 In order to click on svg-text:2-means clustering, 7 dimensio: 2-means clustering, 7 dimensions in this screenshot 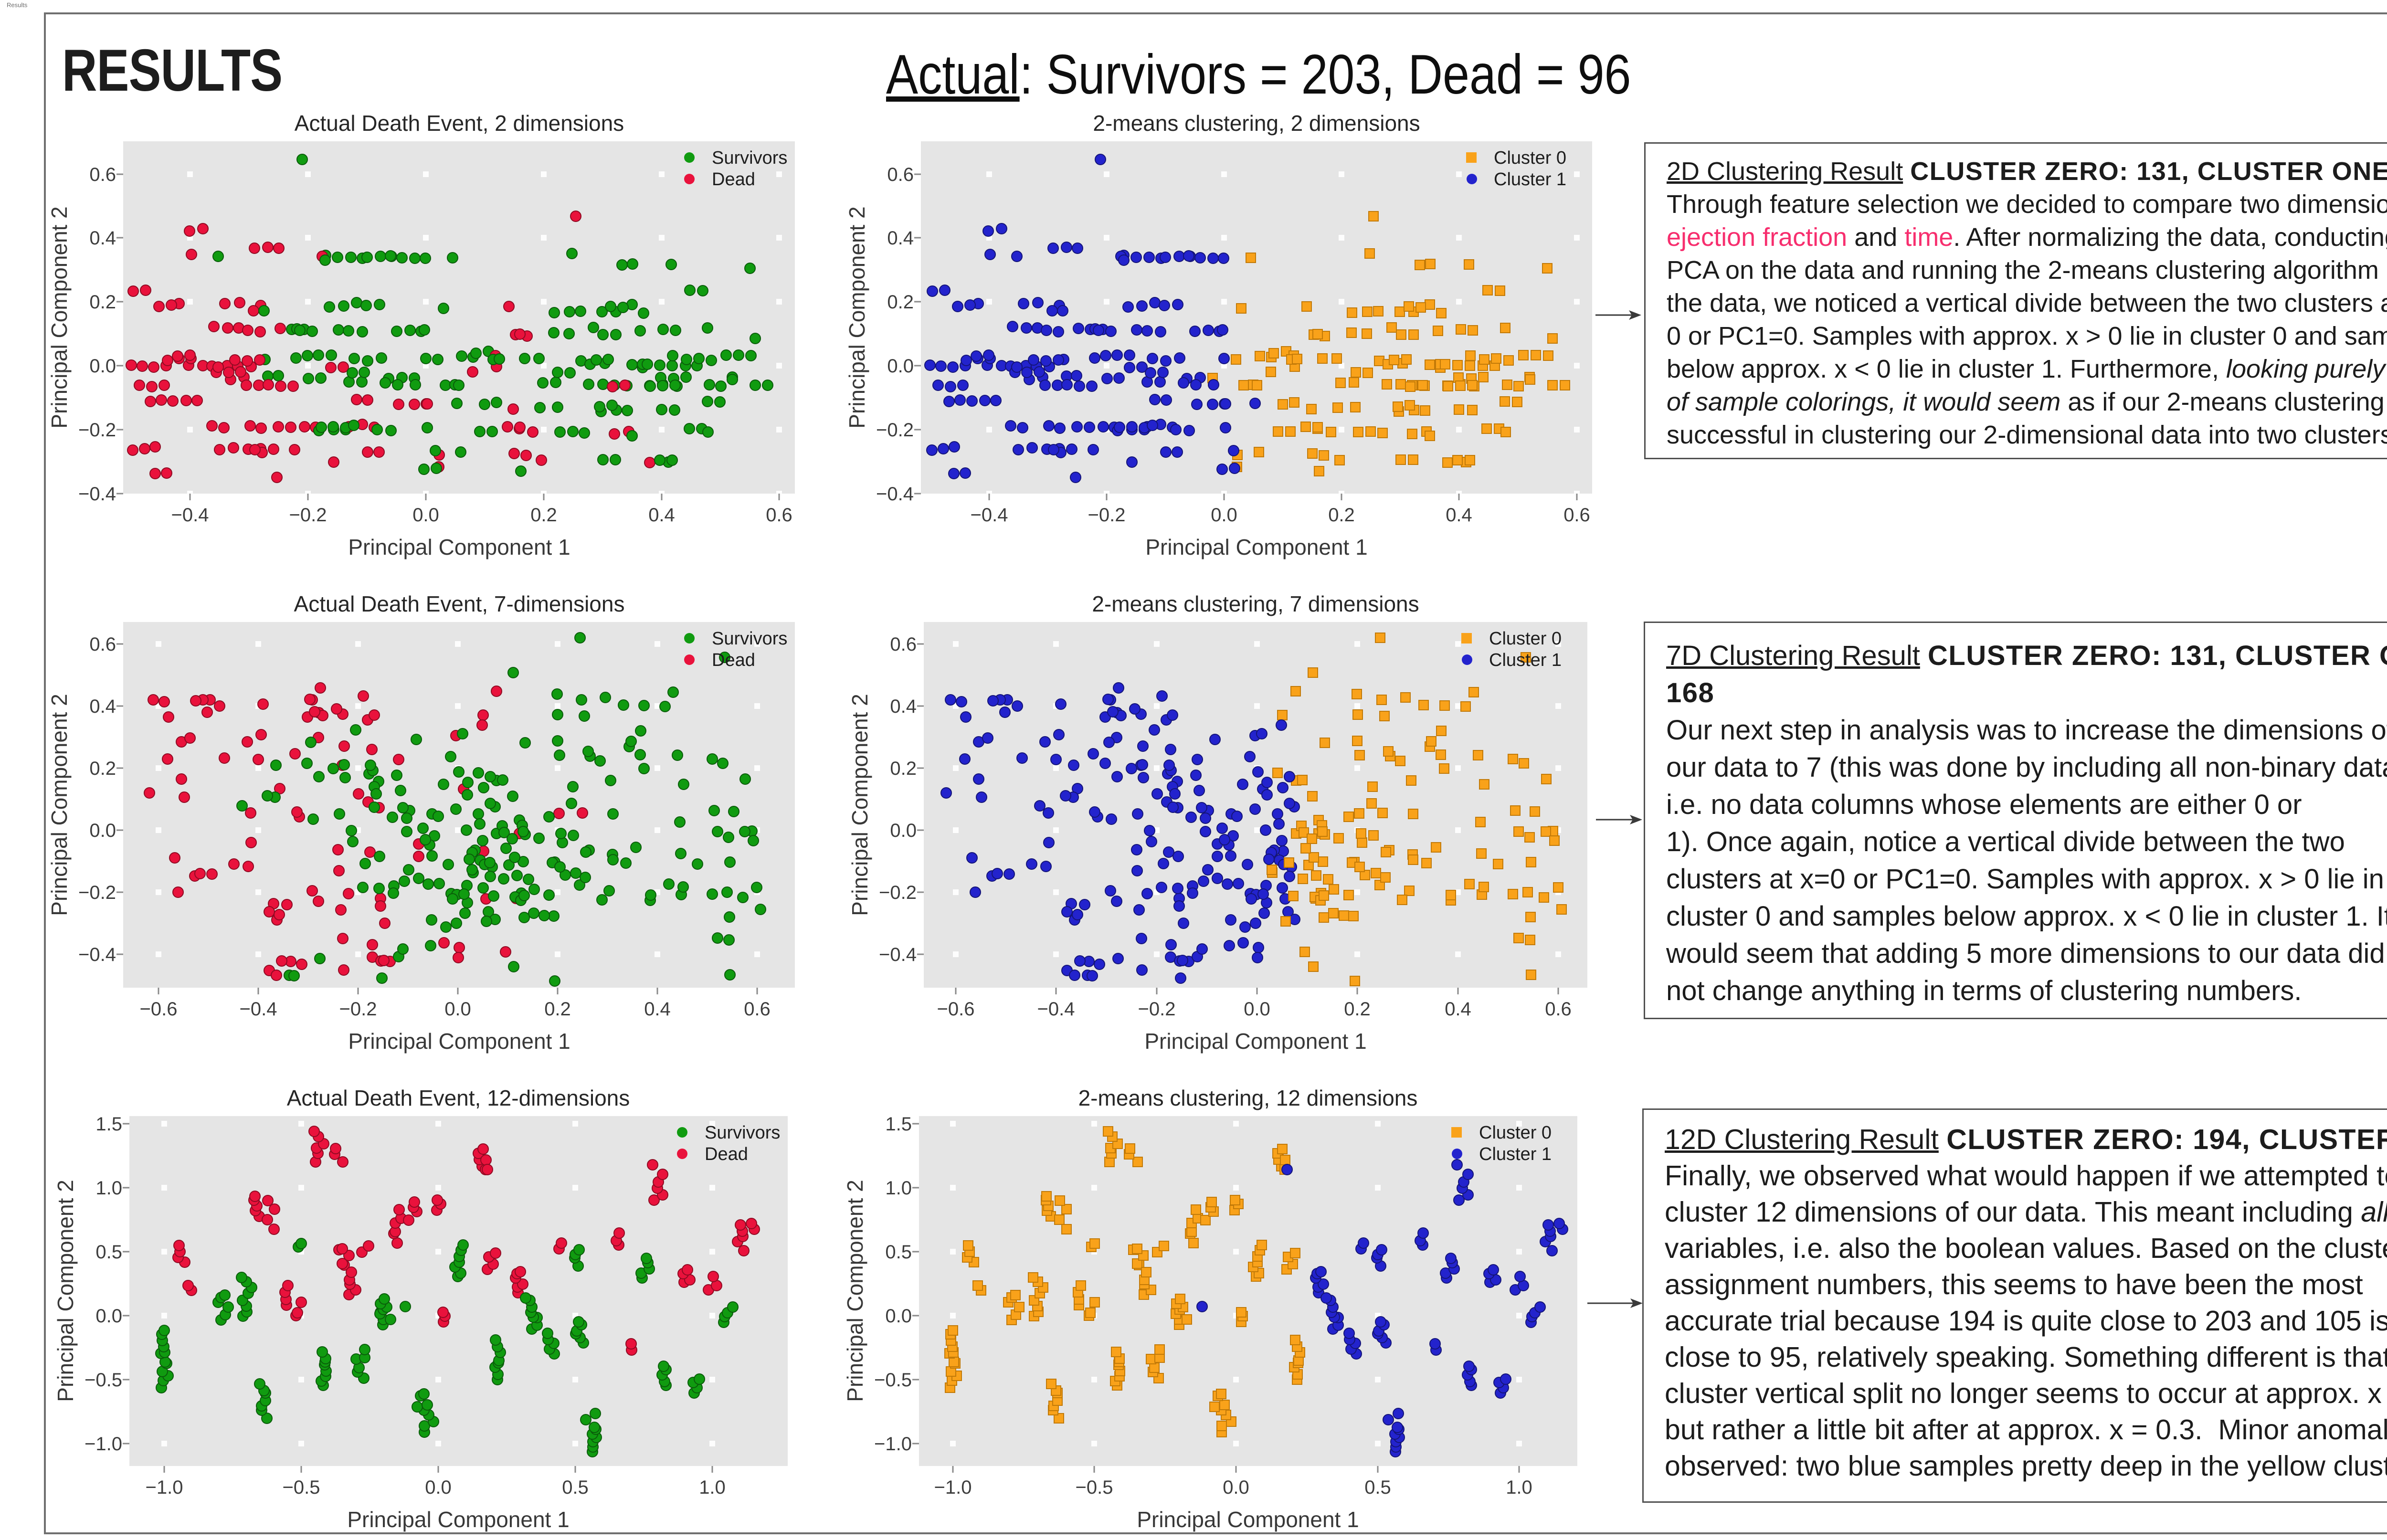, I will do `click(1255, 603)`.